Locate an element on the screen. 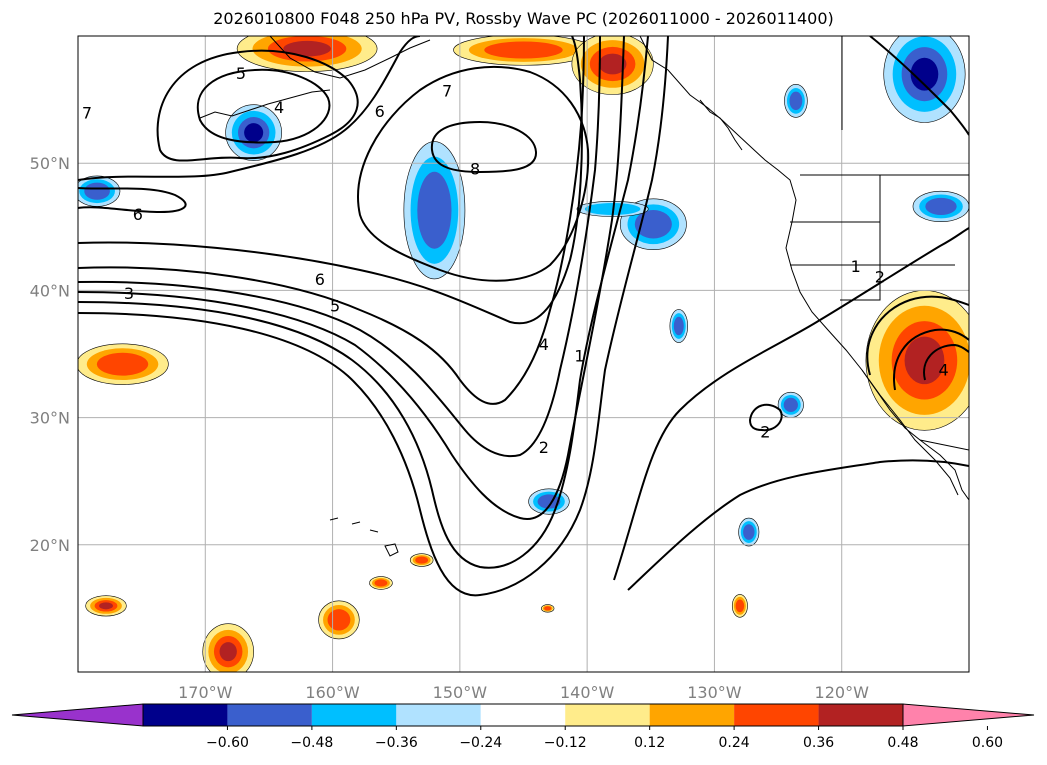 The width and height of the screenshot is (1047, 765). political-boundaries is located at coordinates (879, 243).